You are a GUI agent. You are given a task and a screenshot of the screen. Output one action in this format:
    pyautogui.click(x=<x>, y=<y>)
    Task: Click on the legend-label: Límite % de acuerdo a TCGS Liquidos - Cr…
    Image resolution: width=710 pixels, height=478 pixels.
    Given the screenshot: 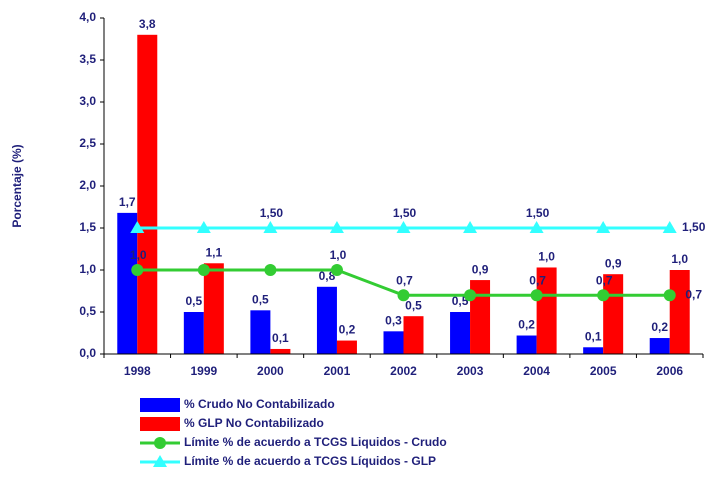 What is the action you would take?
    pyautogui.click(x=315, y=442)
    